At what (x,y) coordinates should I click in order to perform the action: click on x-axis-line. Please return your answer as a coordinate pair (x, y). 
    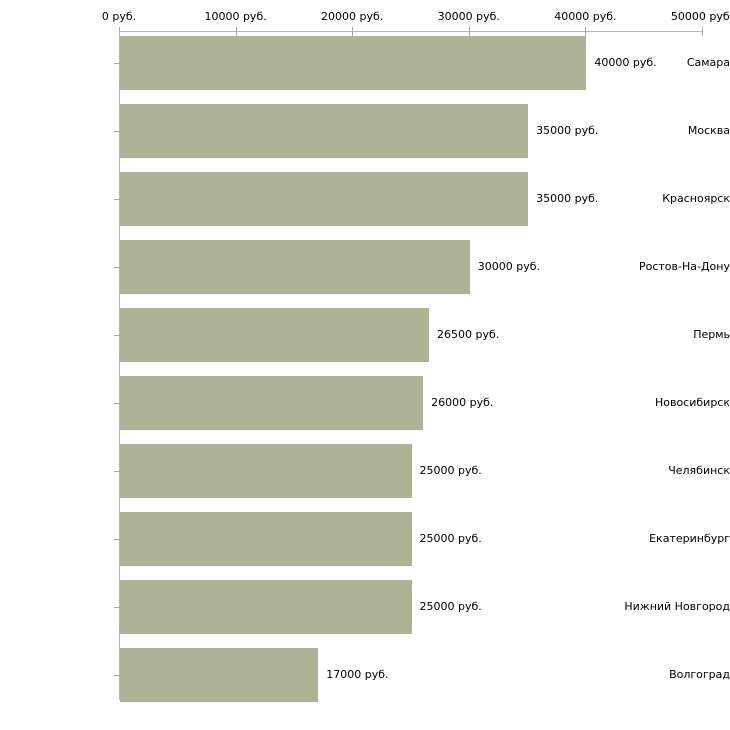
    Looking at the image, I should click on (410, 31).